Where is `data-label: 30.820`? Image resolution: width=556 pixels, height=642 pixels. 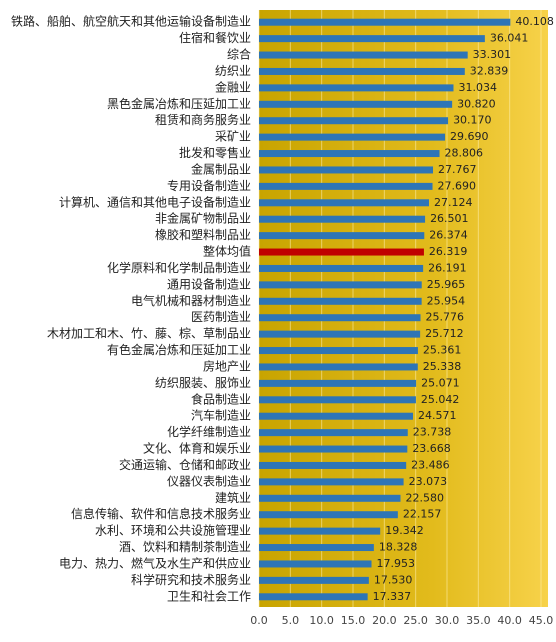
data-label: 30.820 is located at coordinates (476, 103).